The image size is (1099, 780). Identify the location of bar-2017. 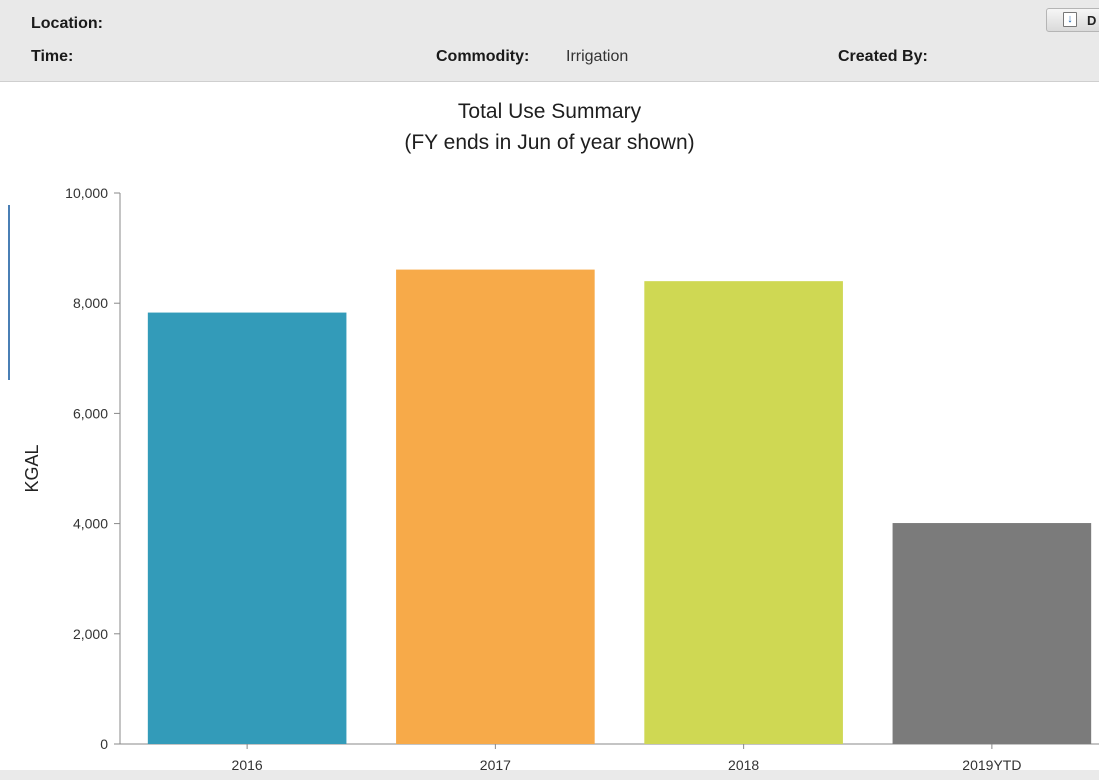
(495, 506).